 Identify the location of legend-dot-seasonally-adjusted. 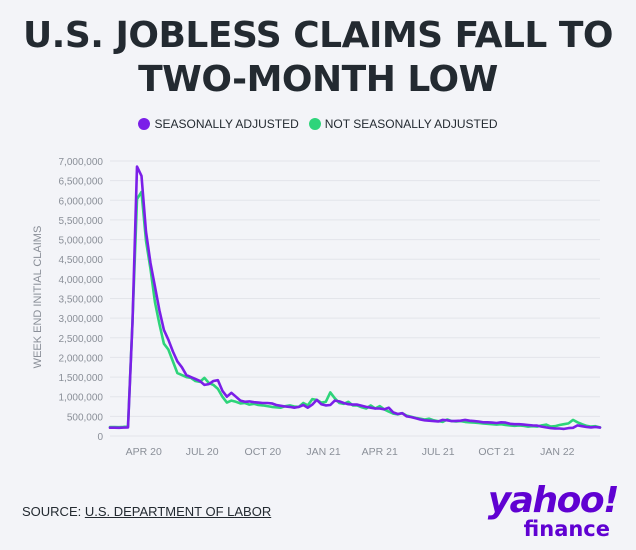
(144, 124).